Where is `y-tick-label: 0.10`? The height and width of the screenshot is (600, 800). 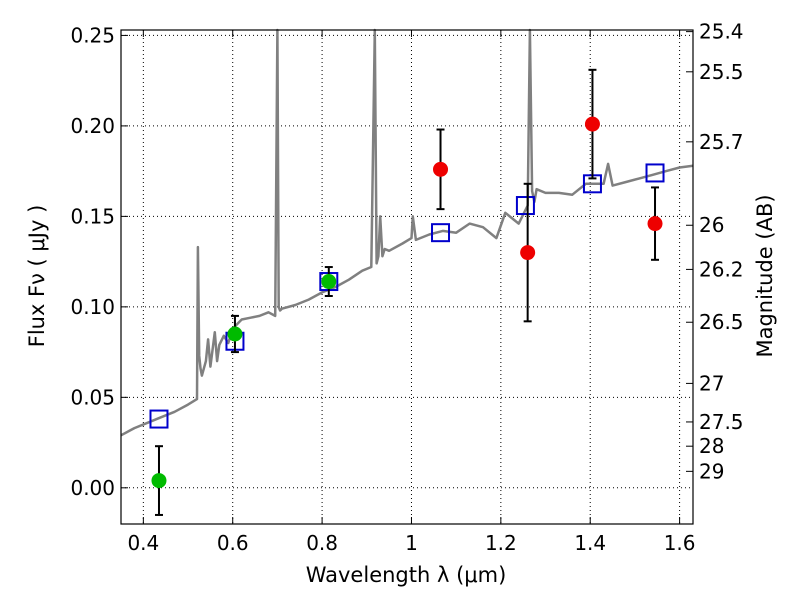
y-tick-label: 0.10 is located at coordinates (92, 307).